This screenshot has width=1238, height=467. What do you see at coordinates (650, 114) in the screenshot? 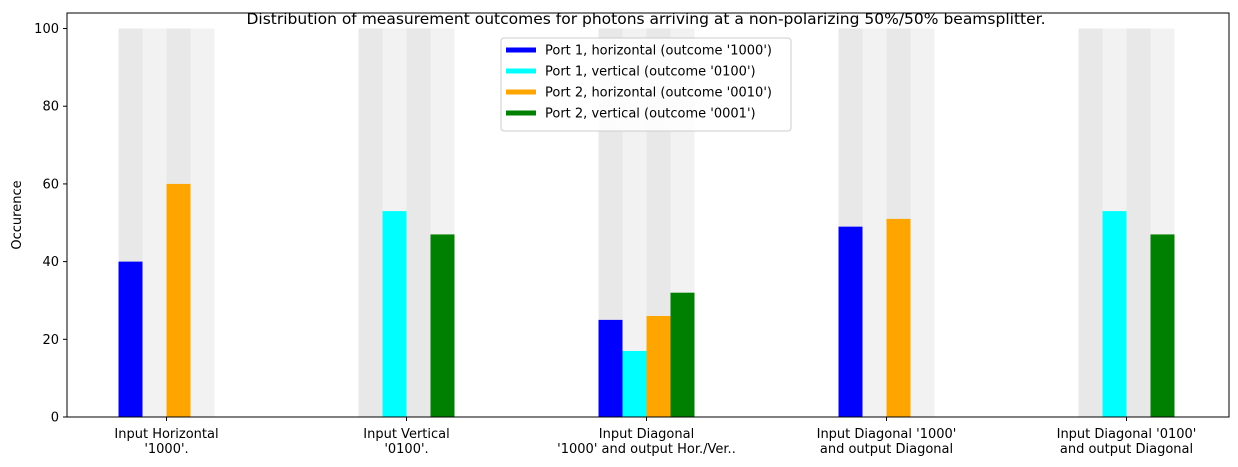
I see `legend-label: Port 2, vertical (outcome '0001')` at bounding box center [650, 114].